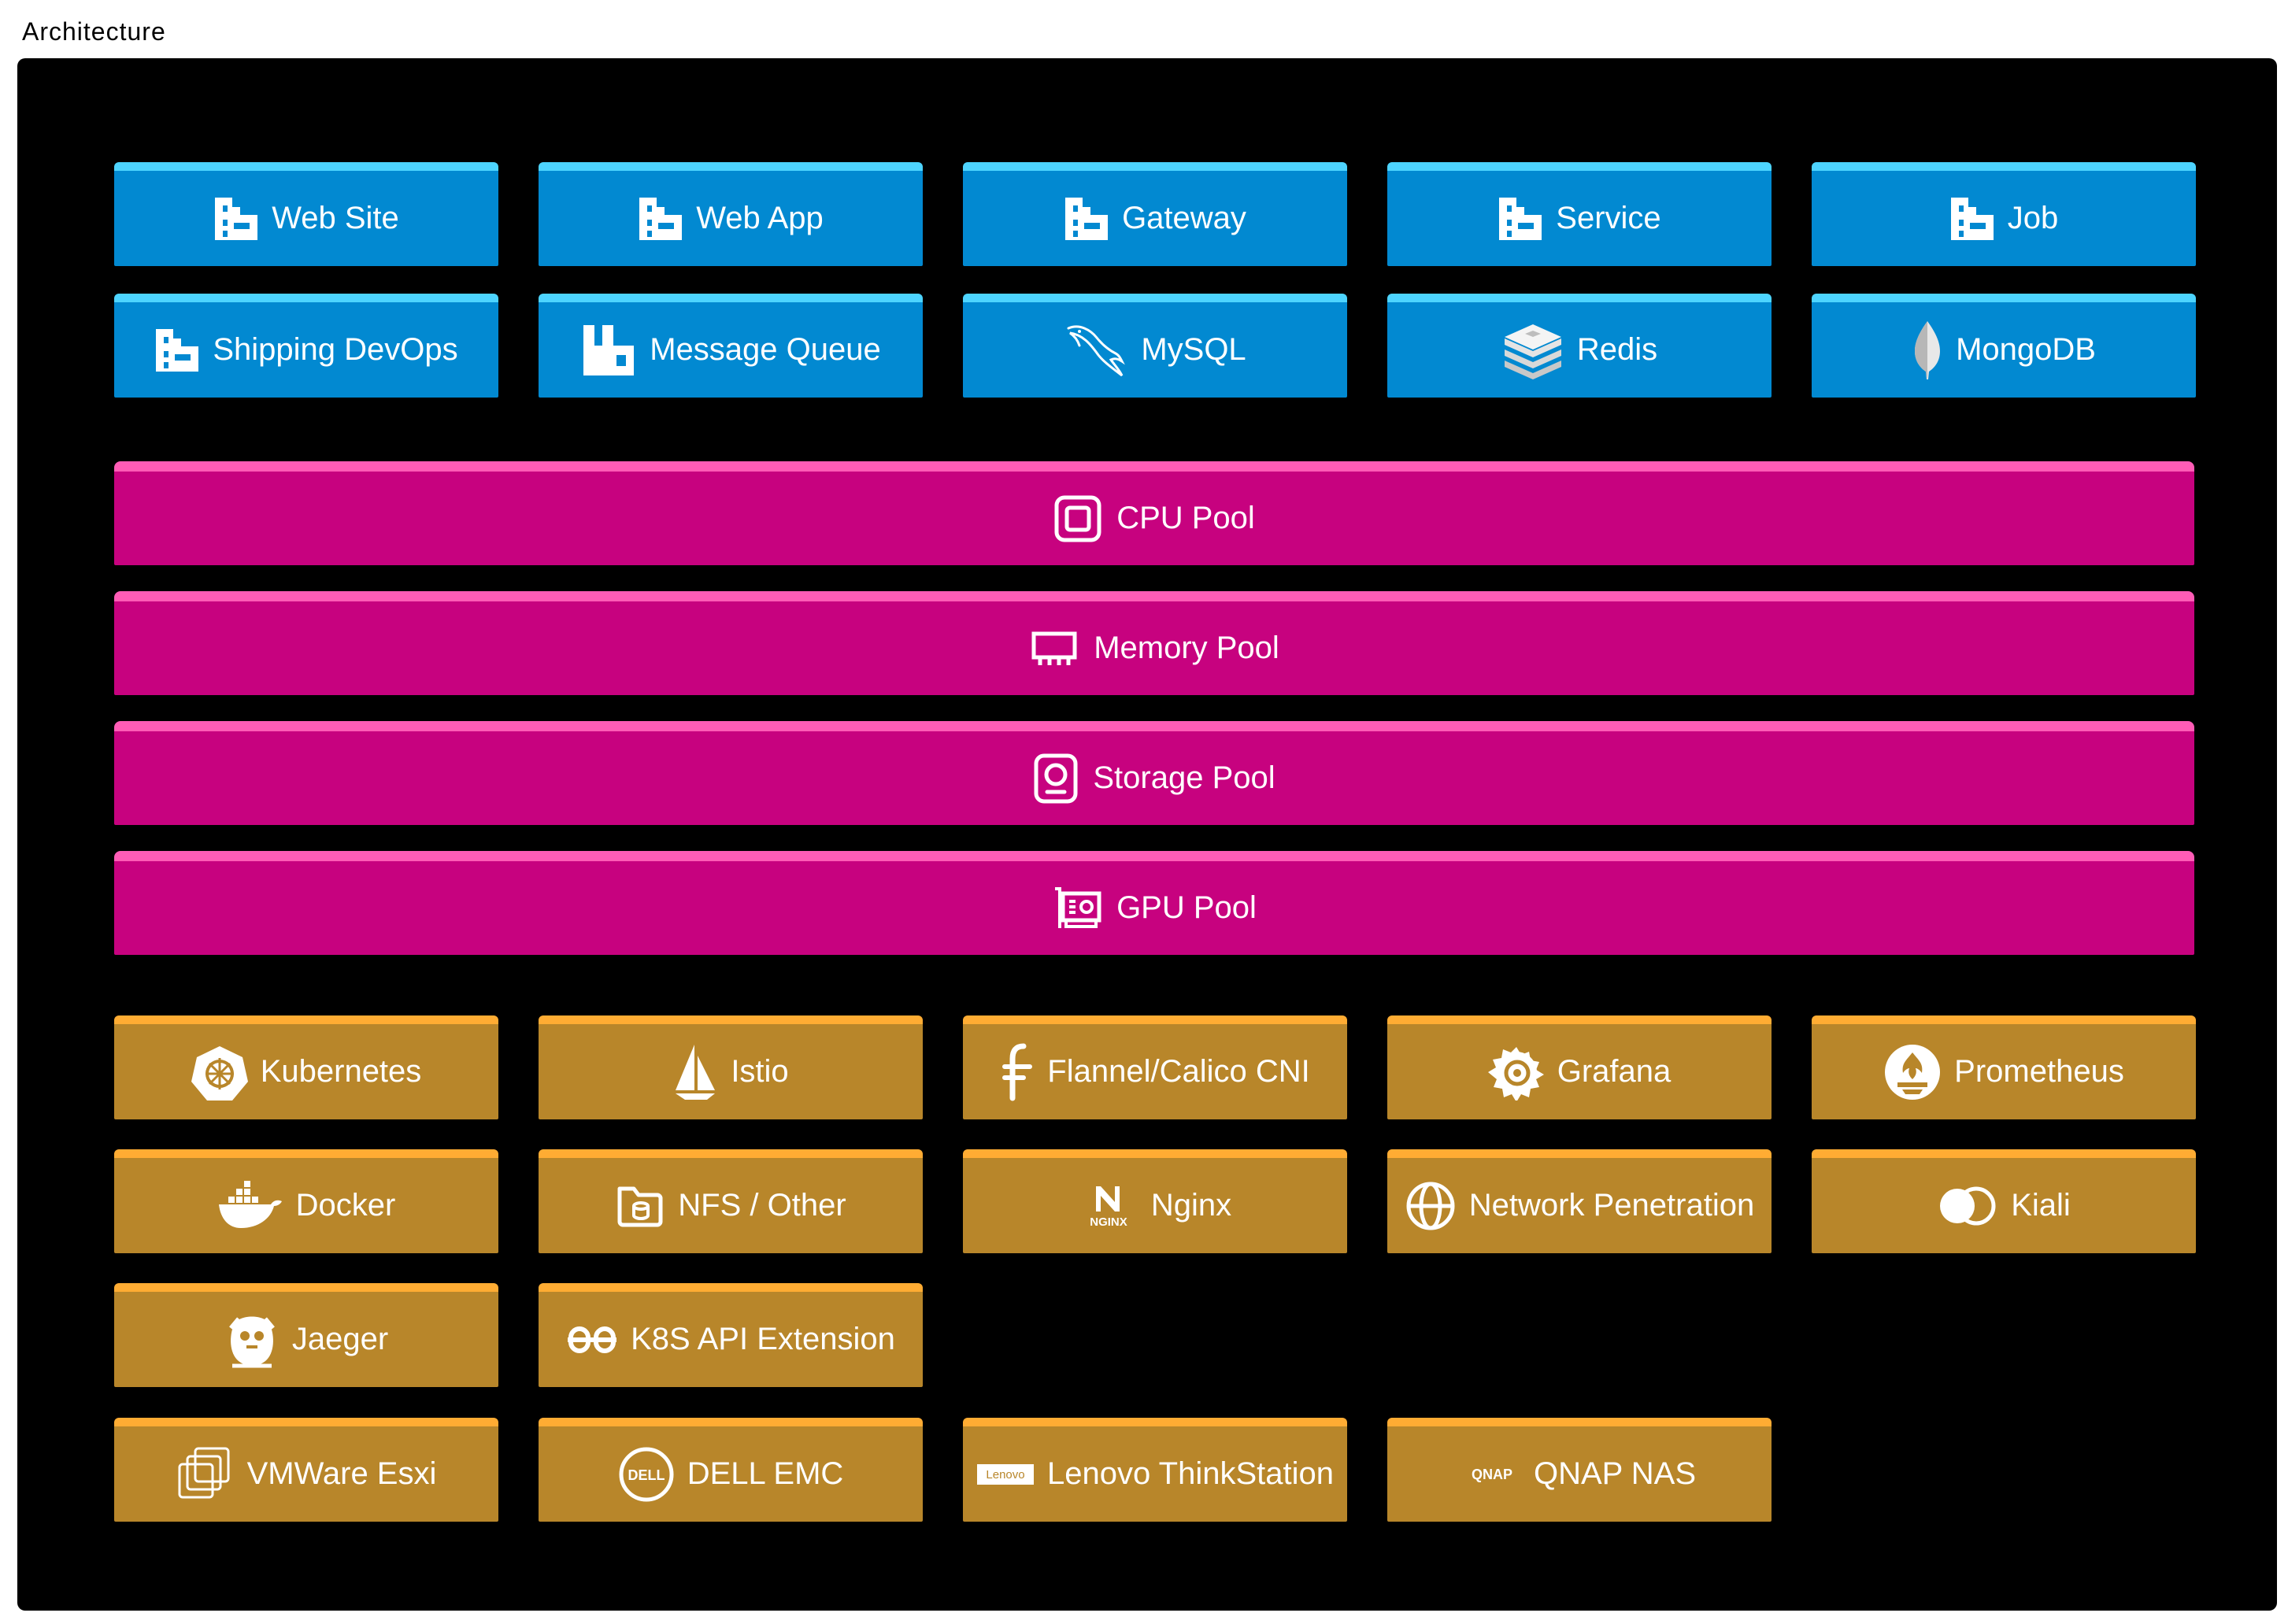  Describe the element at coordinates (1186, 518) in the screenshot. I see `pool-label: CPU Pool` at that location.